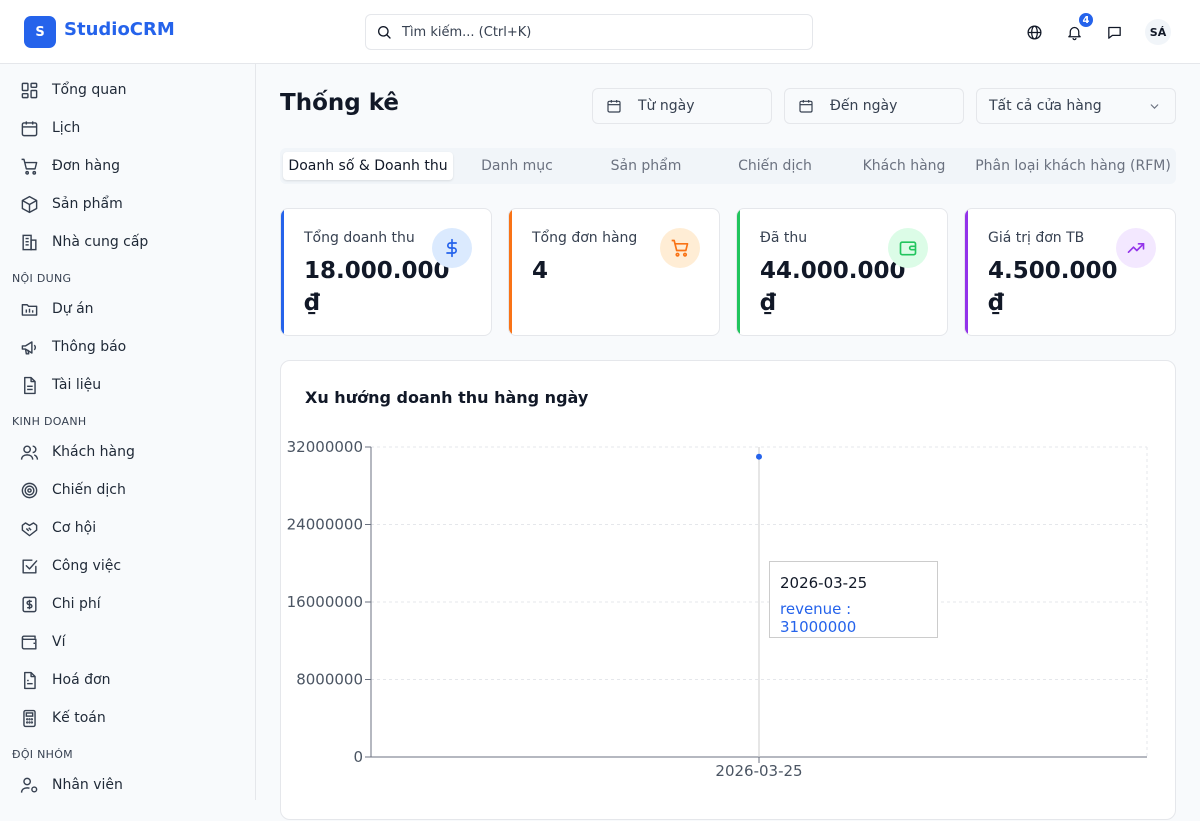  What do you see at coordinates (86, 166) in the screenshot?
I see `sidebar-item-label: Đơn hàng` at bounding box center [86, 166].